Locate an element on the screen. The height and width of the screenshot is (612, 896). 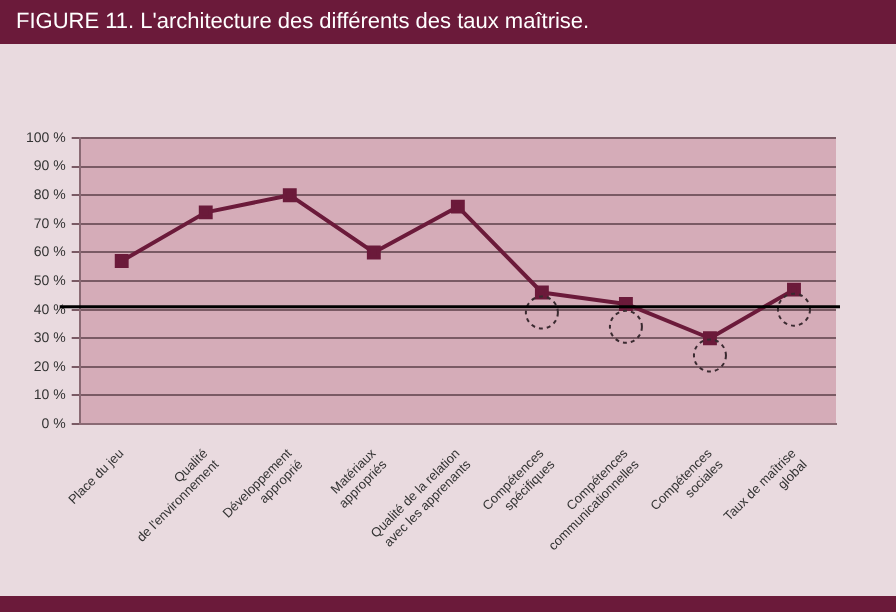
chart-title: FIGURE 11. L'architecture des différents des taux maîtrise. is located at coordinates (448, 22).